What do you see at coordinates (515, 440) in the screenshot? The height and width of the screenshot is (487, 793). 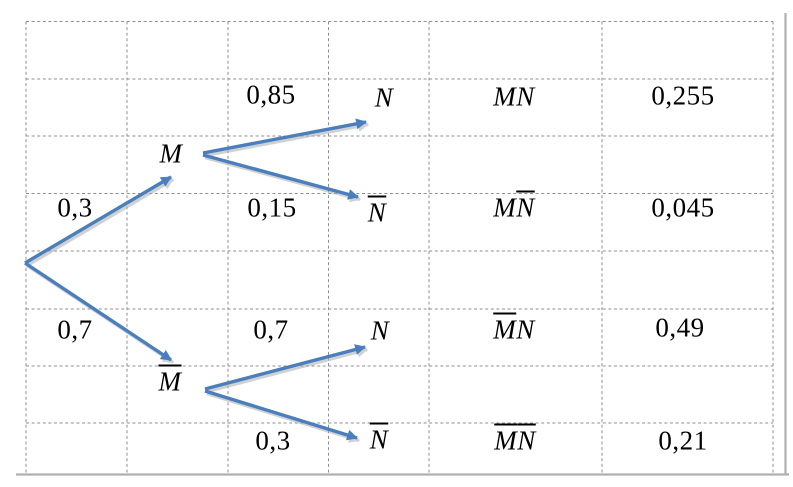 I see `outcome-MbarNbar: MN` at bounding box center [515, 440].